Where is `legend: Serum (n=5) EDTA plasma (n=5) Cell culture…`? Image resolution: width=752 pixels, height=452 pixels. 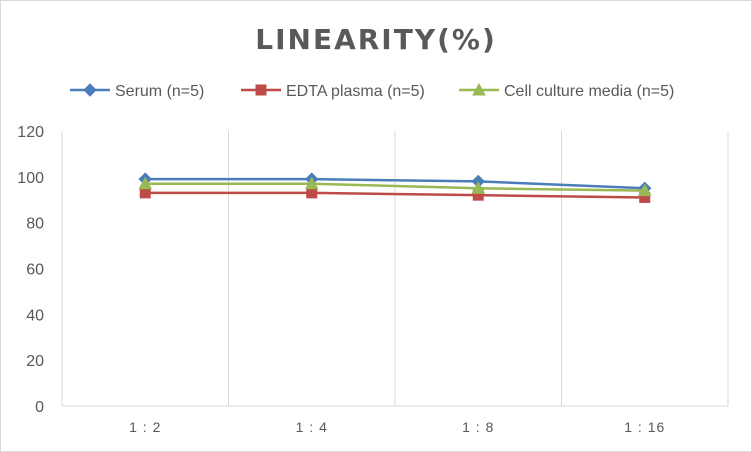 legend: Serum (n=5) EDTA plasma (n=5) Cell culture… is located at coordinates (372, 91).